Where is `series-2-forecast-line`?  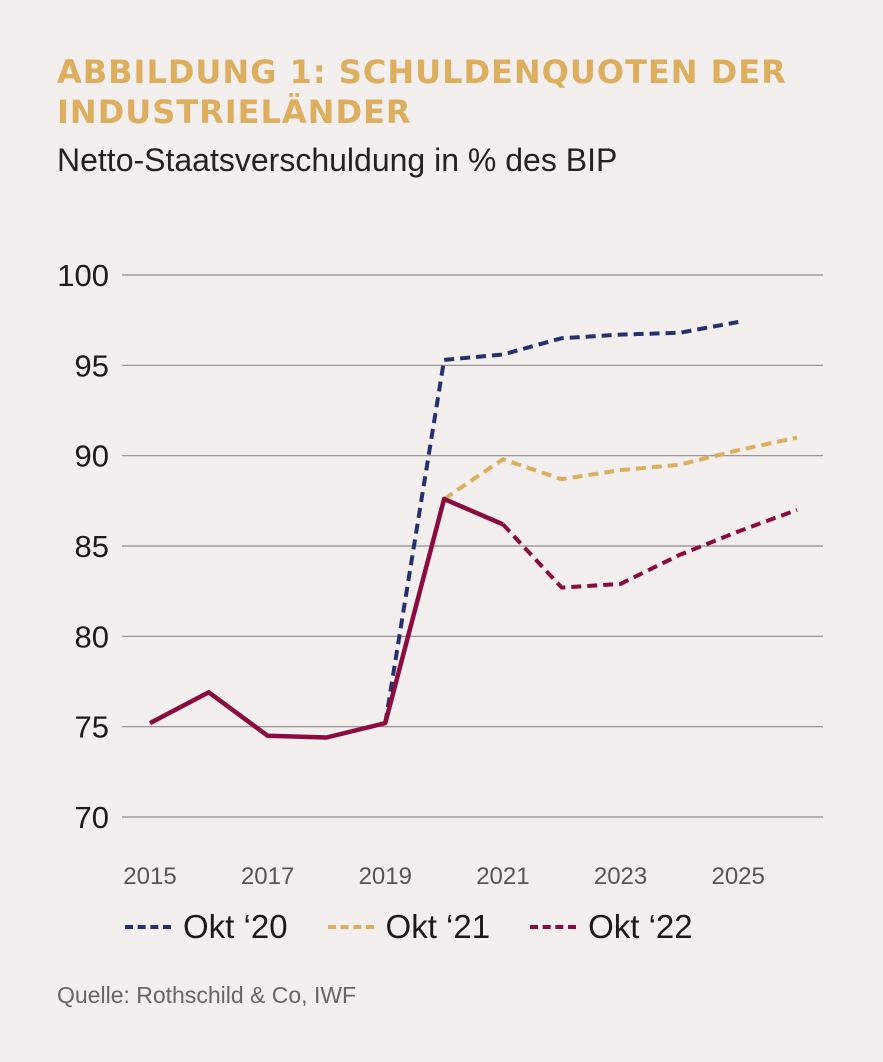 series-2-forecast-line is located at coordinates (649, 549).